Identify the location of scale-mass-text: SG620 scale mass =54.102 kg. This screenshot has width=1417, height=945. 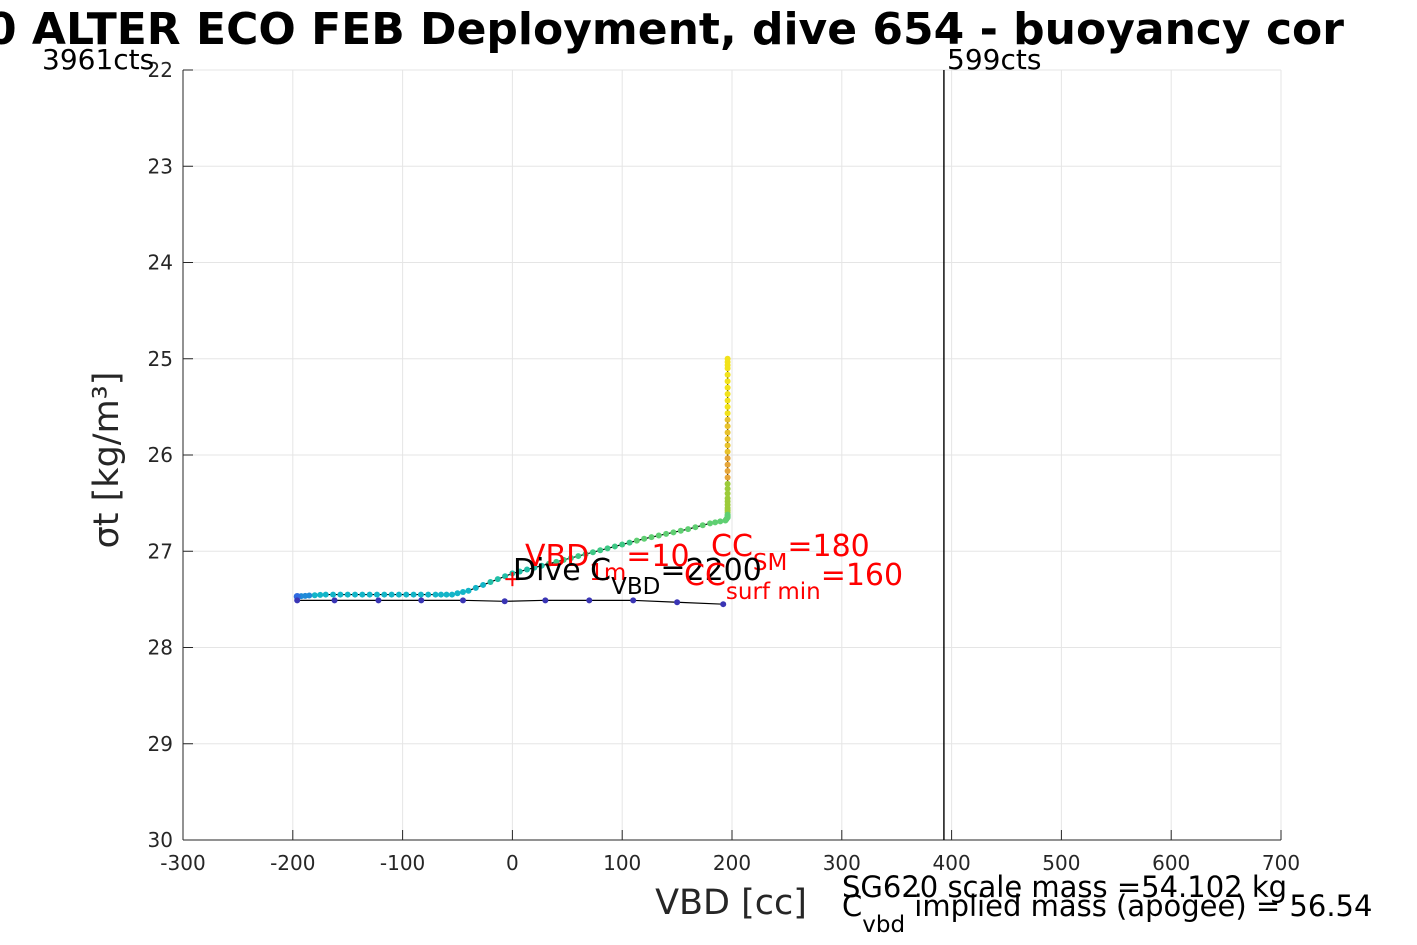
(1065, 887).